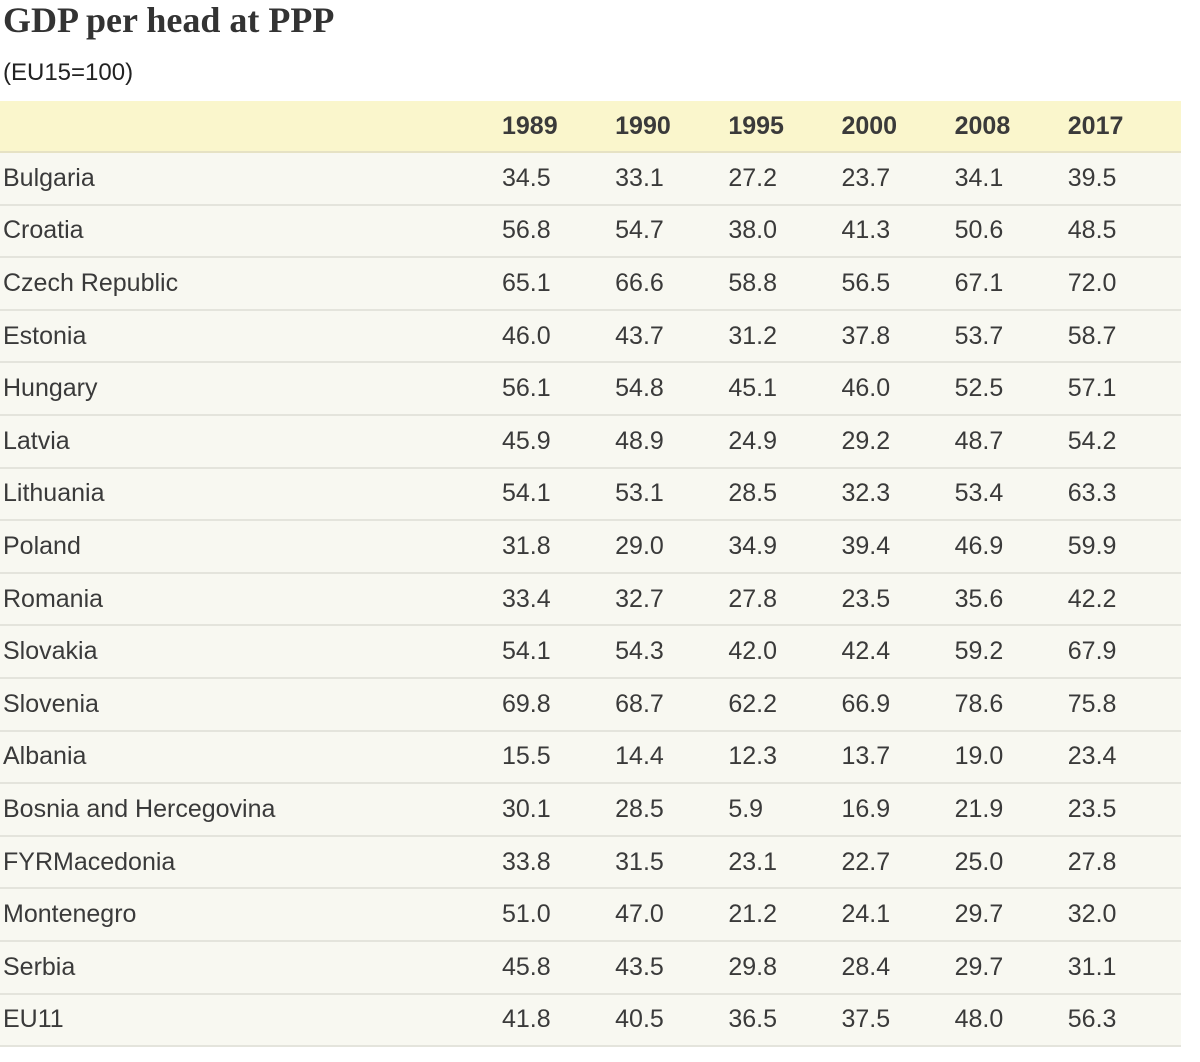  Describe the element at coordinates (559, 862) in the screenshot. I see `value-cell: 33.8` at that location.